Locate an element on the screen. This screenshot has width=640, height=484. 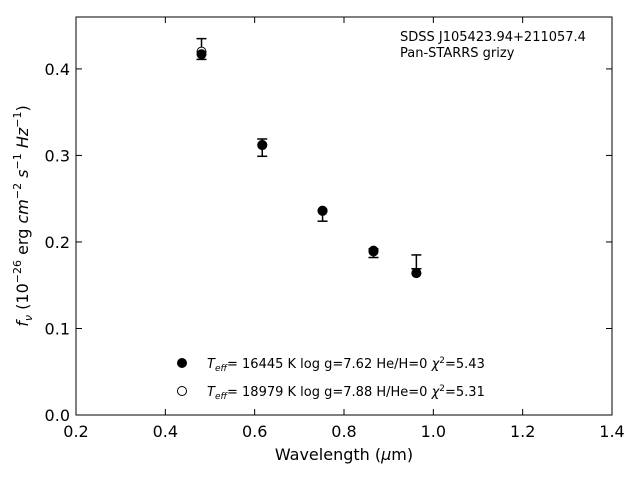
legend-marker-open is located at coordinates (182, 391).